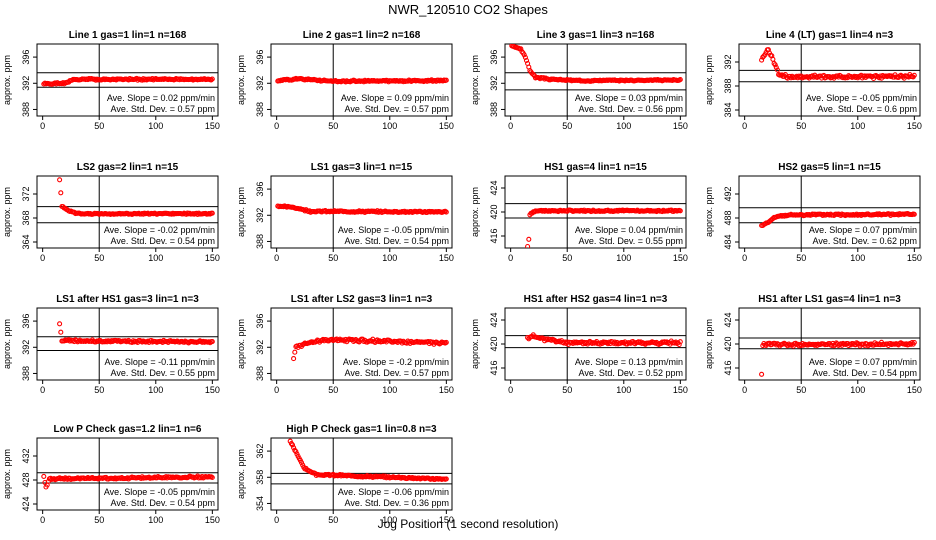  What do you see at coordinates (863, 230) in the screenshot?
I see `slope-annotation: Ave. Slope = 0.07 ppm/min` at bounding box center [863, 230].